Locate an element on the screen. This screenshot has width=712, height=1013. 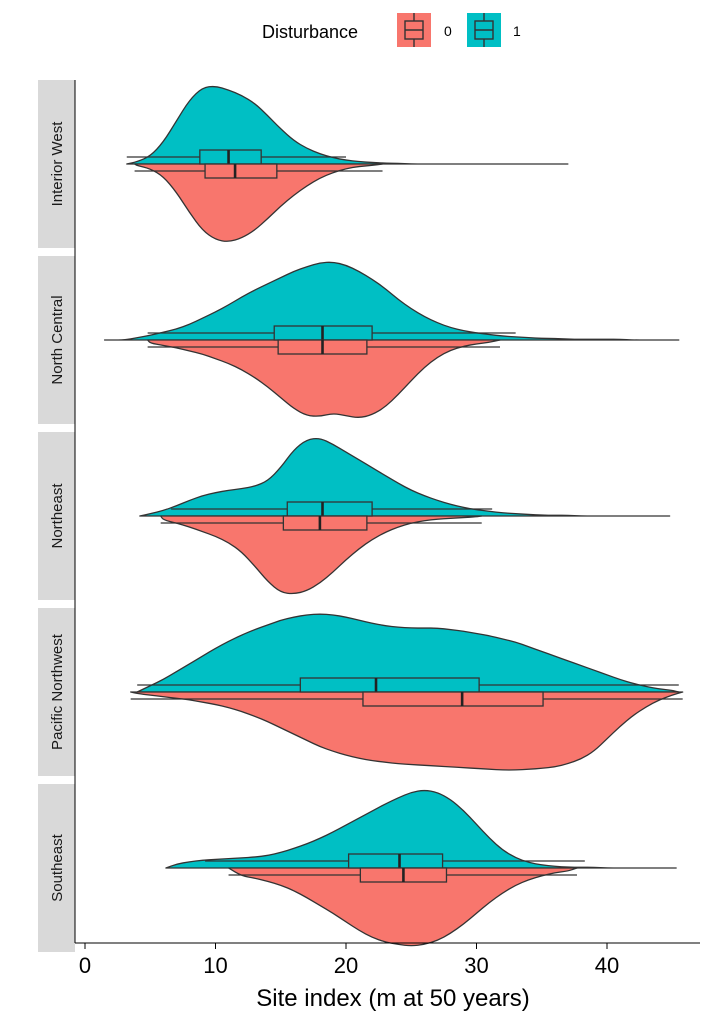
facet-strip-label: North Central is located at coordinates (57, 339).